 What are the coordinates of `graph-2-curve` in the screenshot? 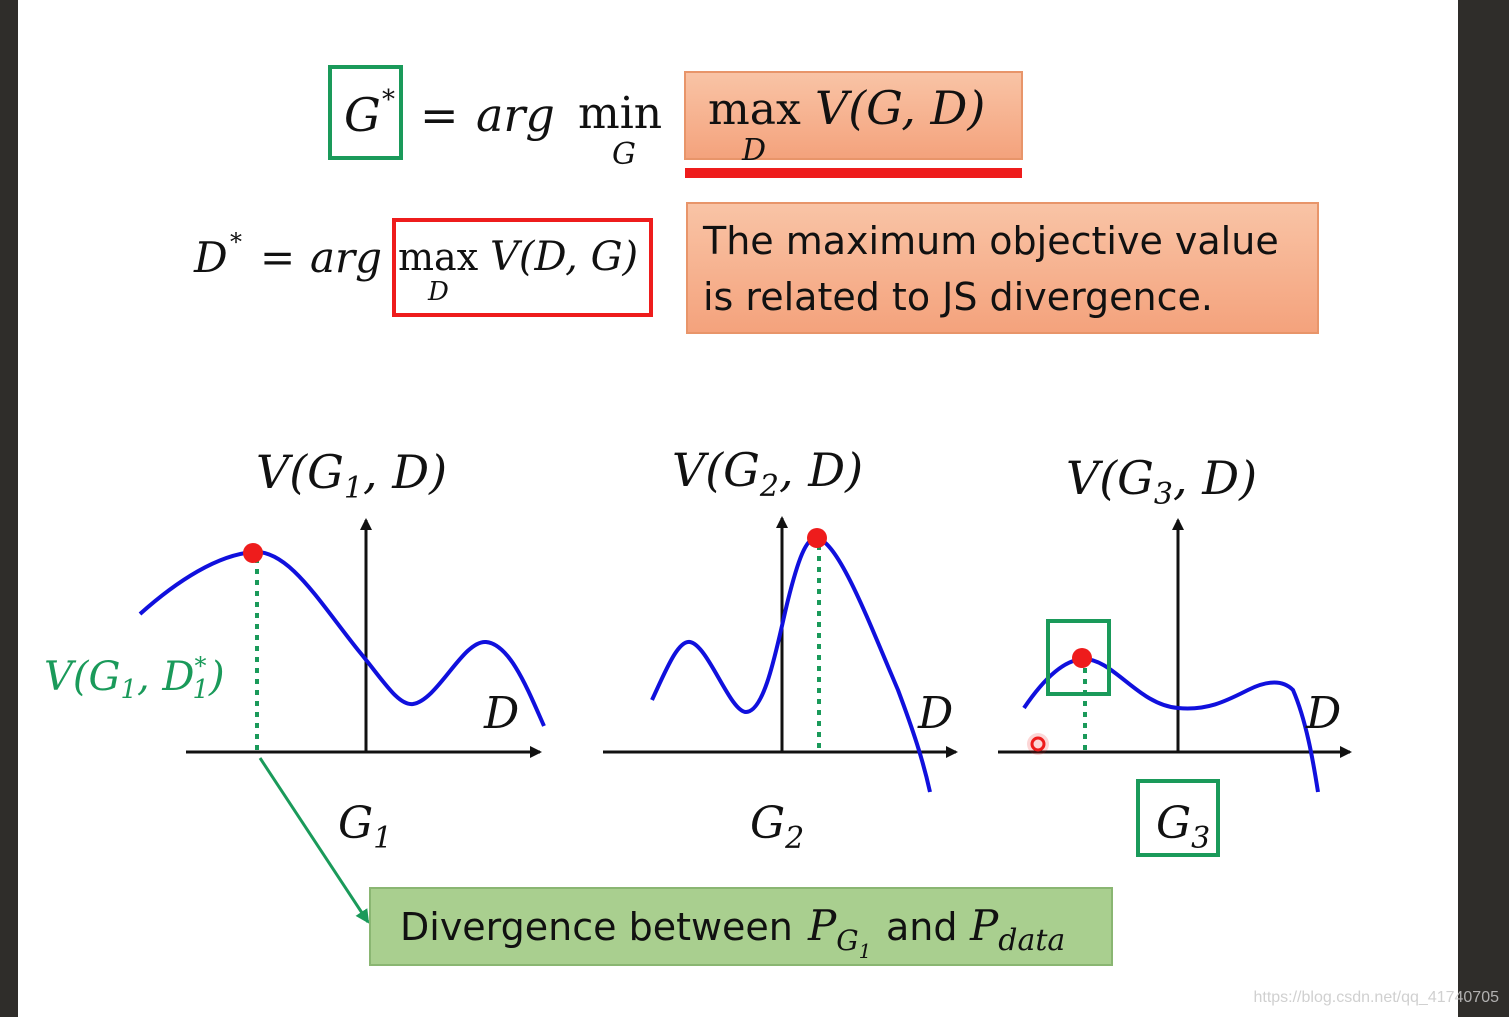 It's located at (791, 664).